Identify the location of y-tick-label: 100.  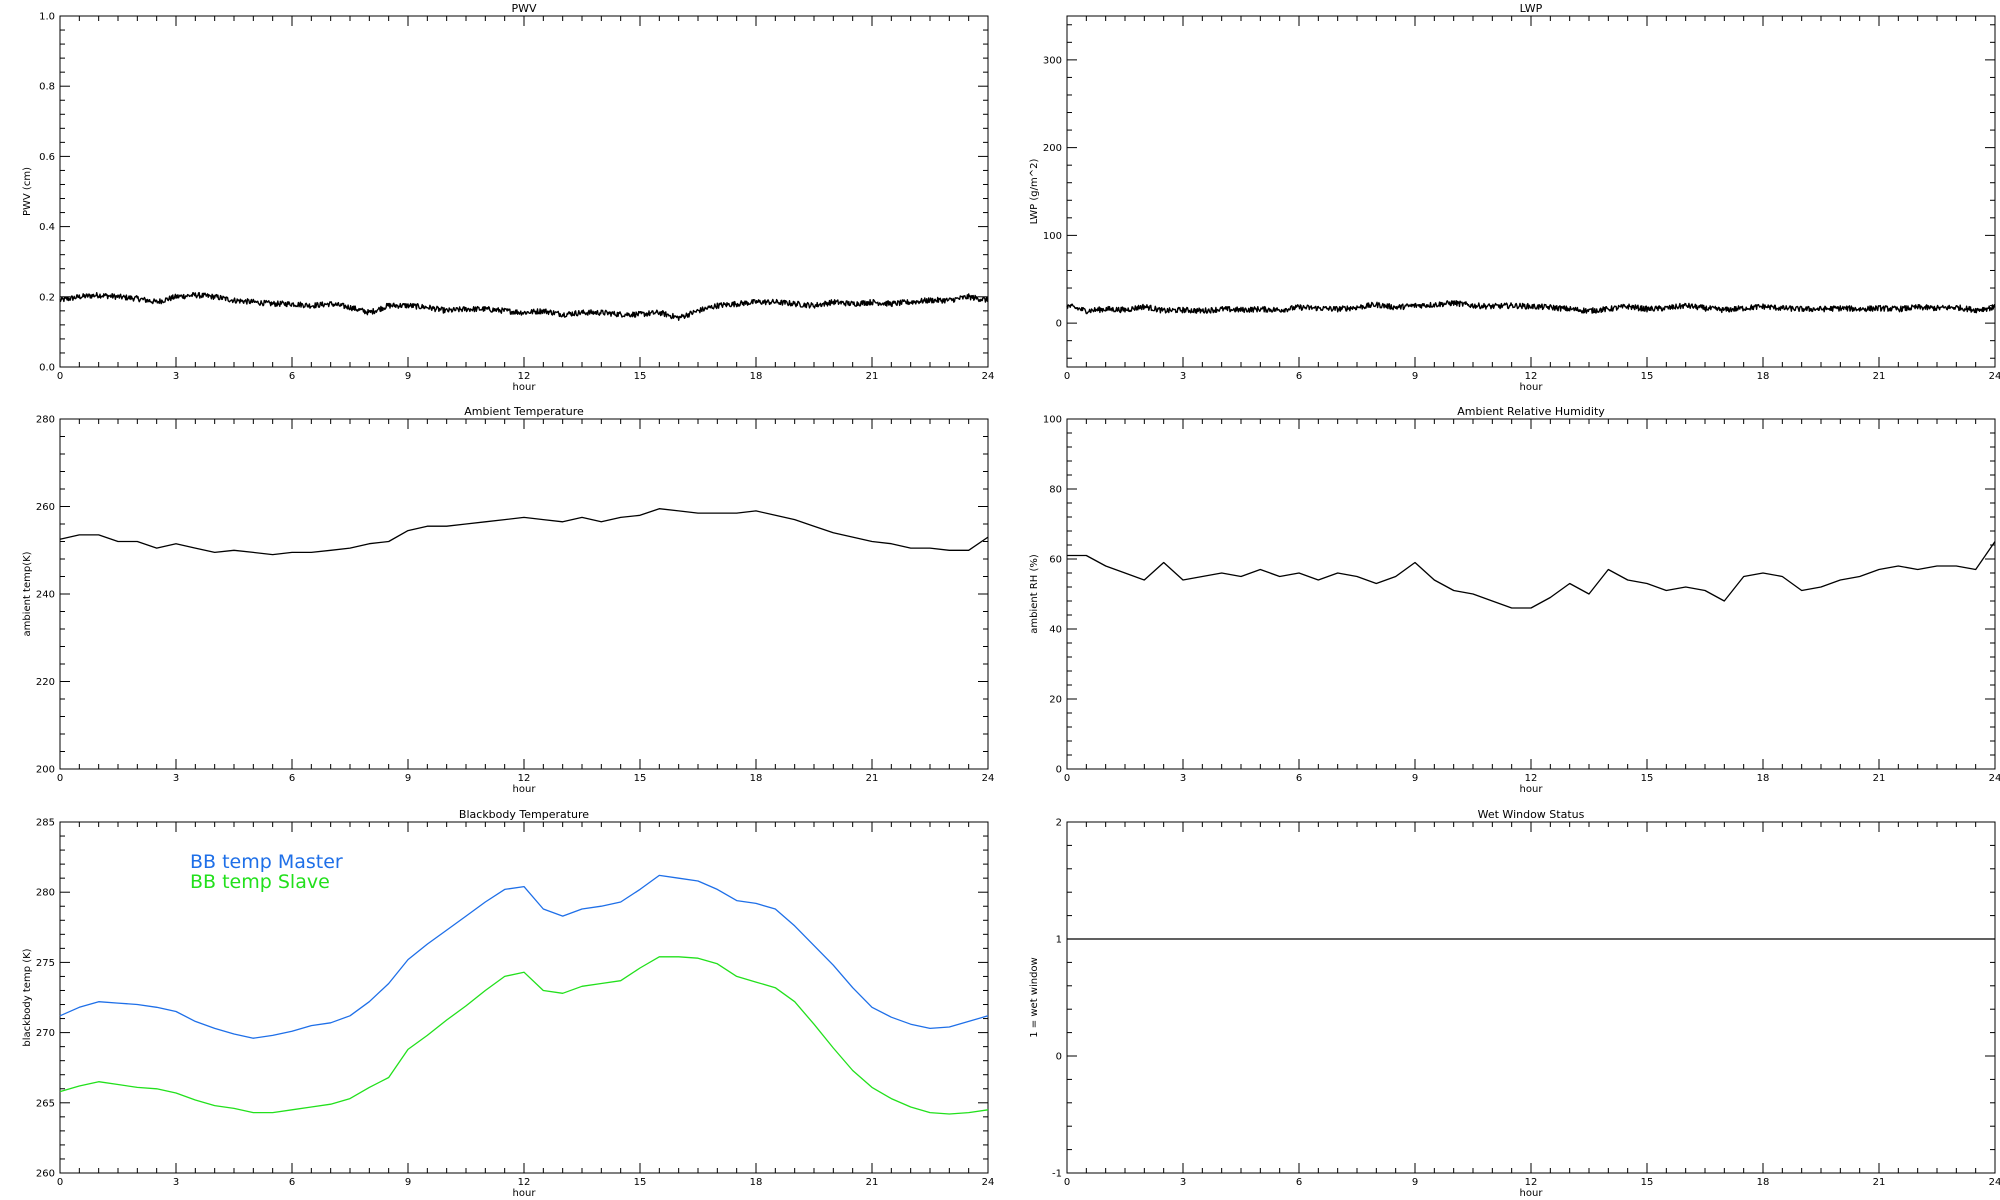
(1052, 236).